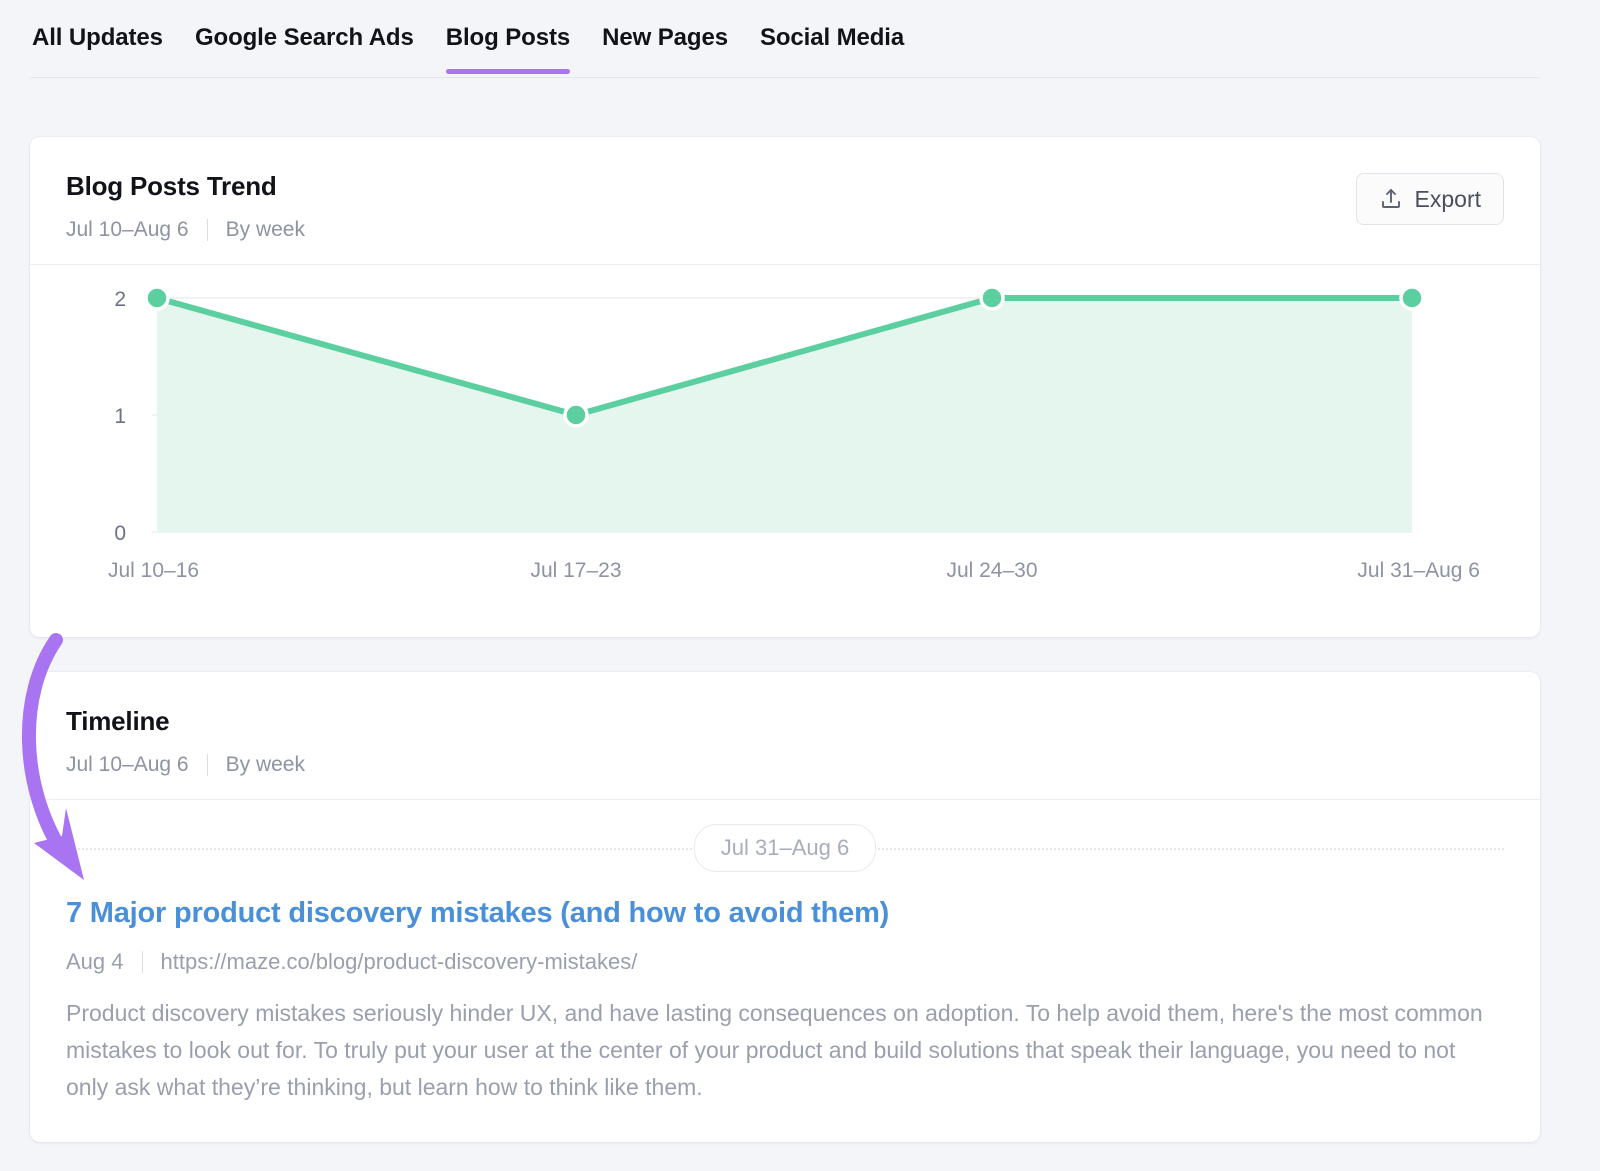  I want to click on timeline-card-subtitle: Jul 10–Aug 6 By week, so click(785, 765).